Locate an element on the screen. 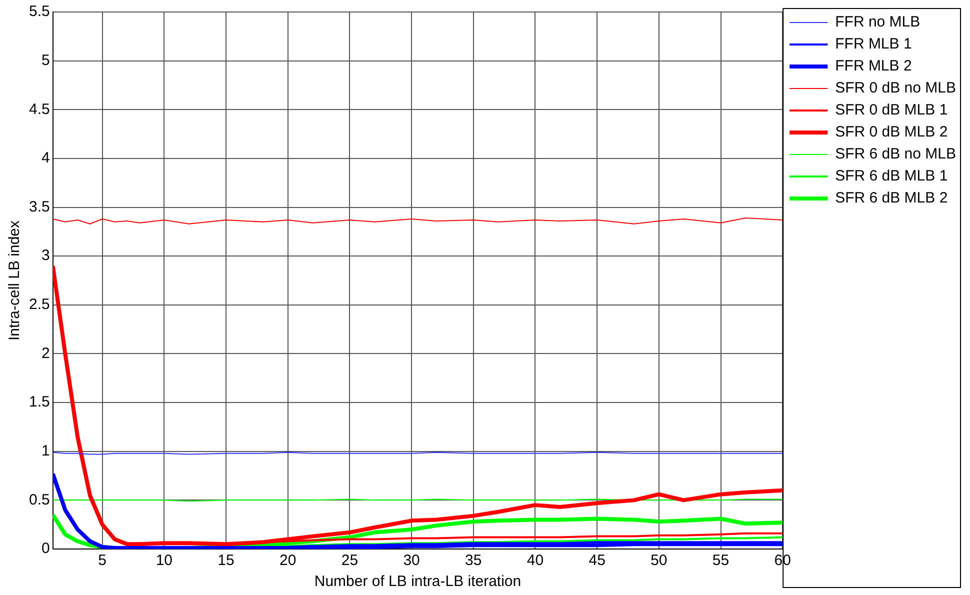  legend-label: SFR 6 dB no MLB is located at coordinates (895, 154).